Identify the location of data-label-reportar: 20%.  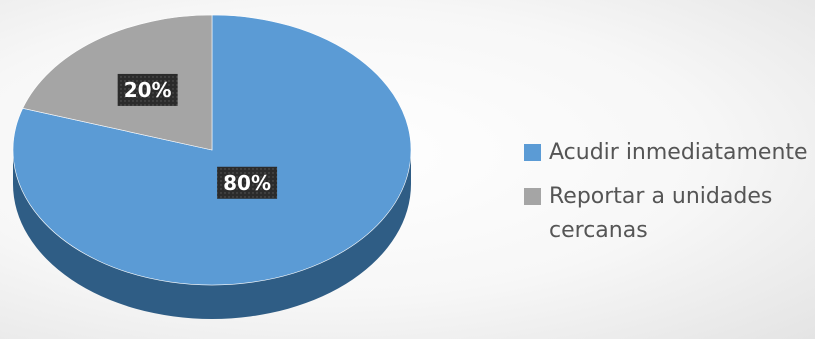
(147, 89).